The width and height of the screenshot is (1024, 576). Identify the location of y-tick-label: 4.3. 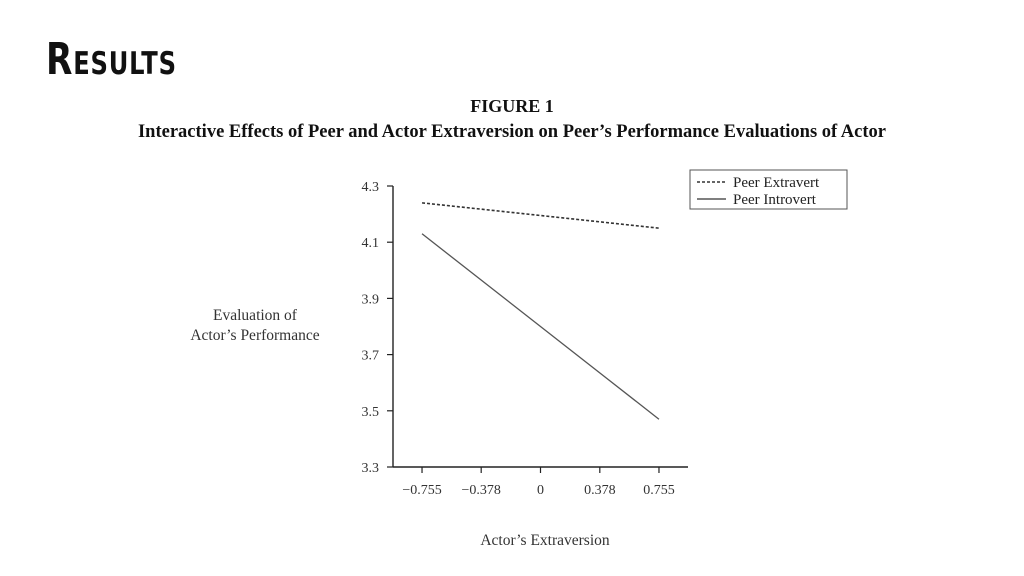
(371, 187).